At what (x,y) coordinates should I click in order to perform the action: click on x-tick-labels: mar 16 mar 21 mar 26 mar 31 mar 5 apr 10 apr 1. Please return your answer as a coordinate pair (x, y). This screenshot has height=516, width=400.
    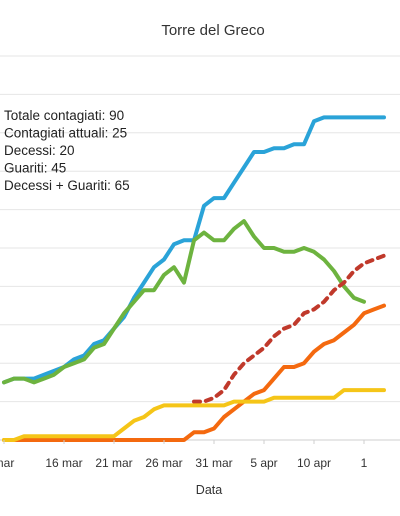
    Looking at the image, I should click on (184, 455).